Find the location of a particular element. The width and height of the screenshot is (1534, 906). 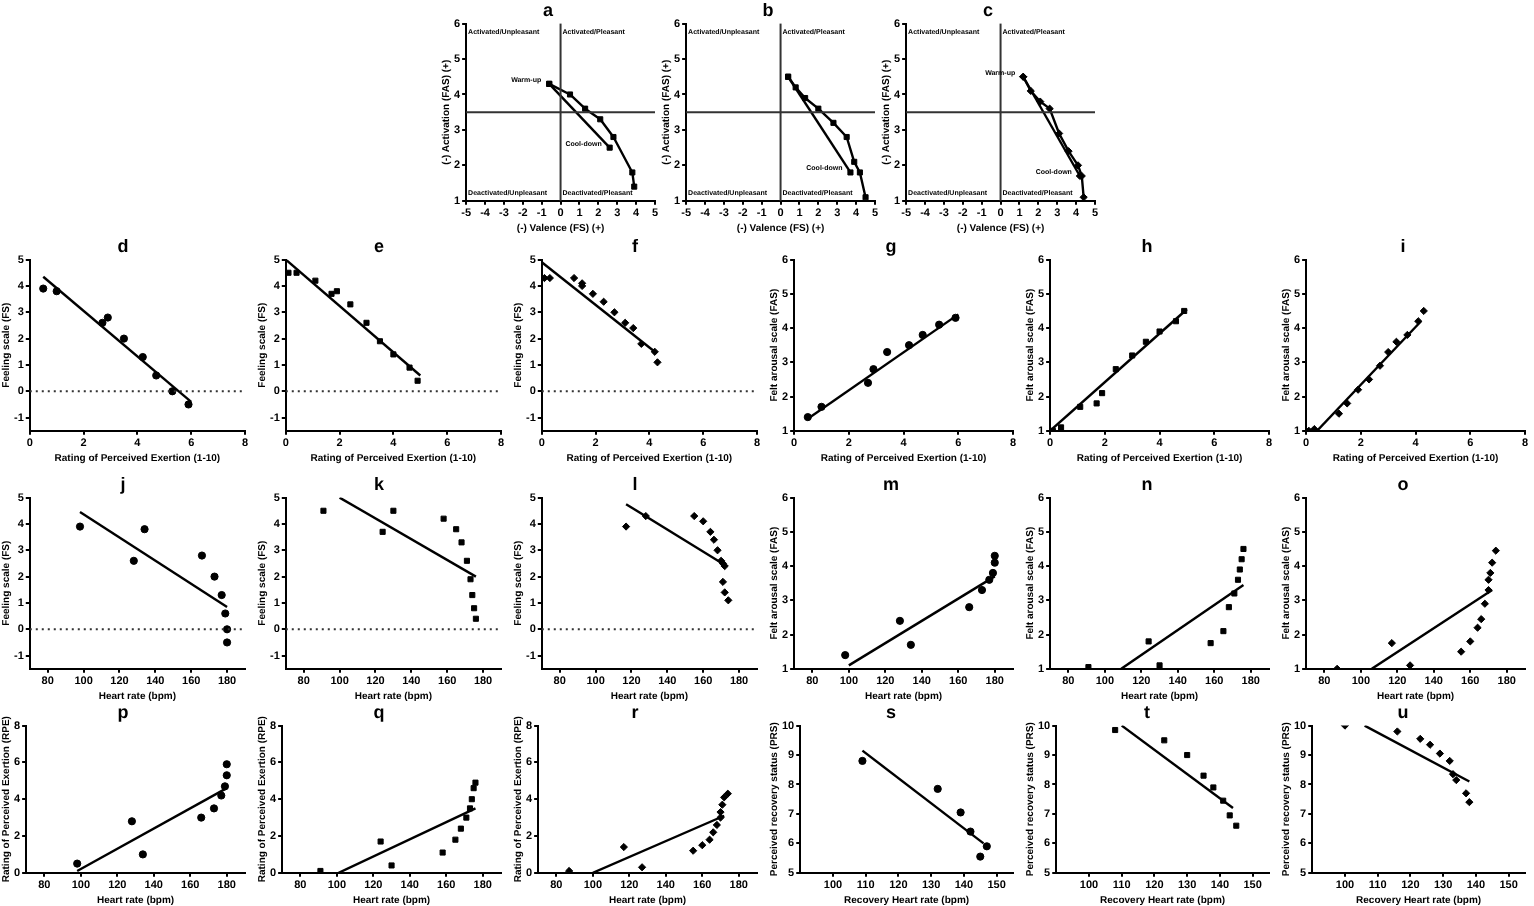

chart-title: k is located at coordinates (379, 483).